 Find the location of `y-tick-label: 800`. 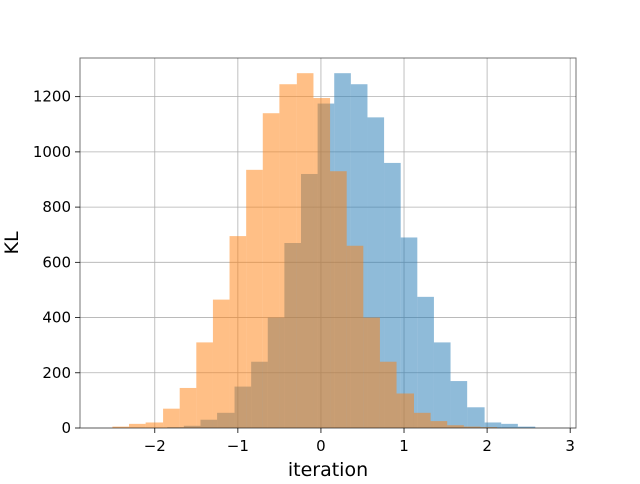

y-tick-label: 800 is located at coordinates (56, 207).